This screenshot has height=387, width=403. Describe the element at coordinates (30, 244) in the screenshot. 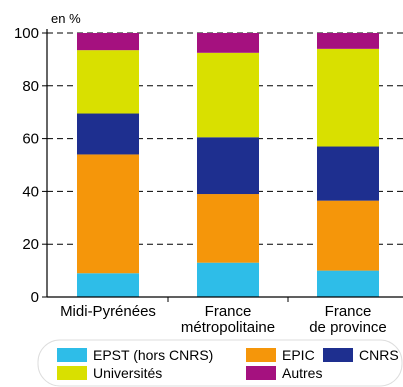

I see `y-tick-label: 20` at that location.